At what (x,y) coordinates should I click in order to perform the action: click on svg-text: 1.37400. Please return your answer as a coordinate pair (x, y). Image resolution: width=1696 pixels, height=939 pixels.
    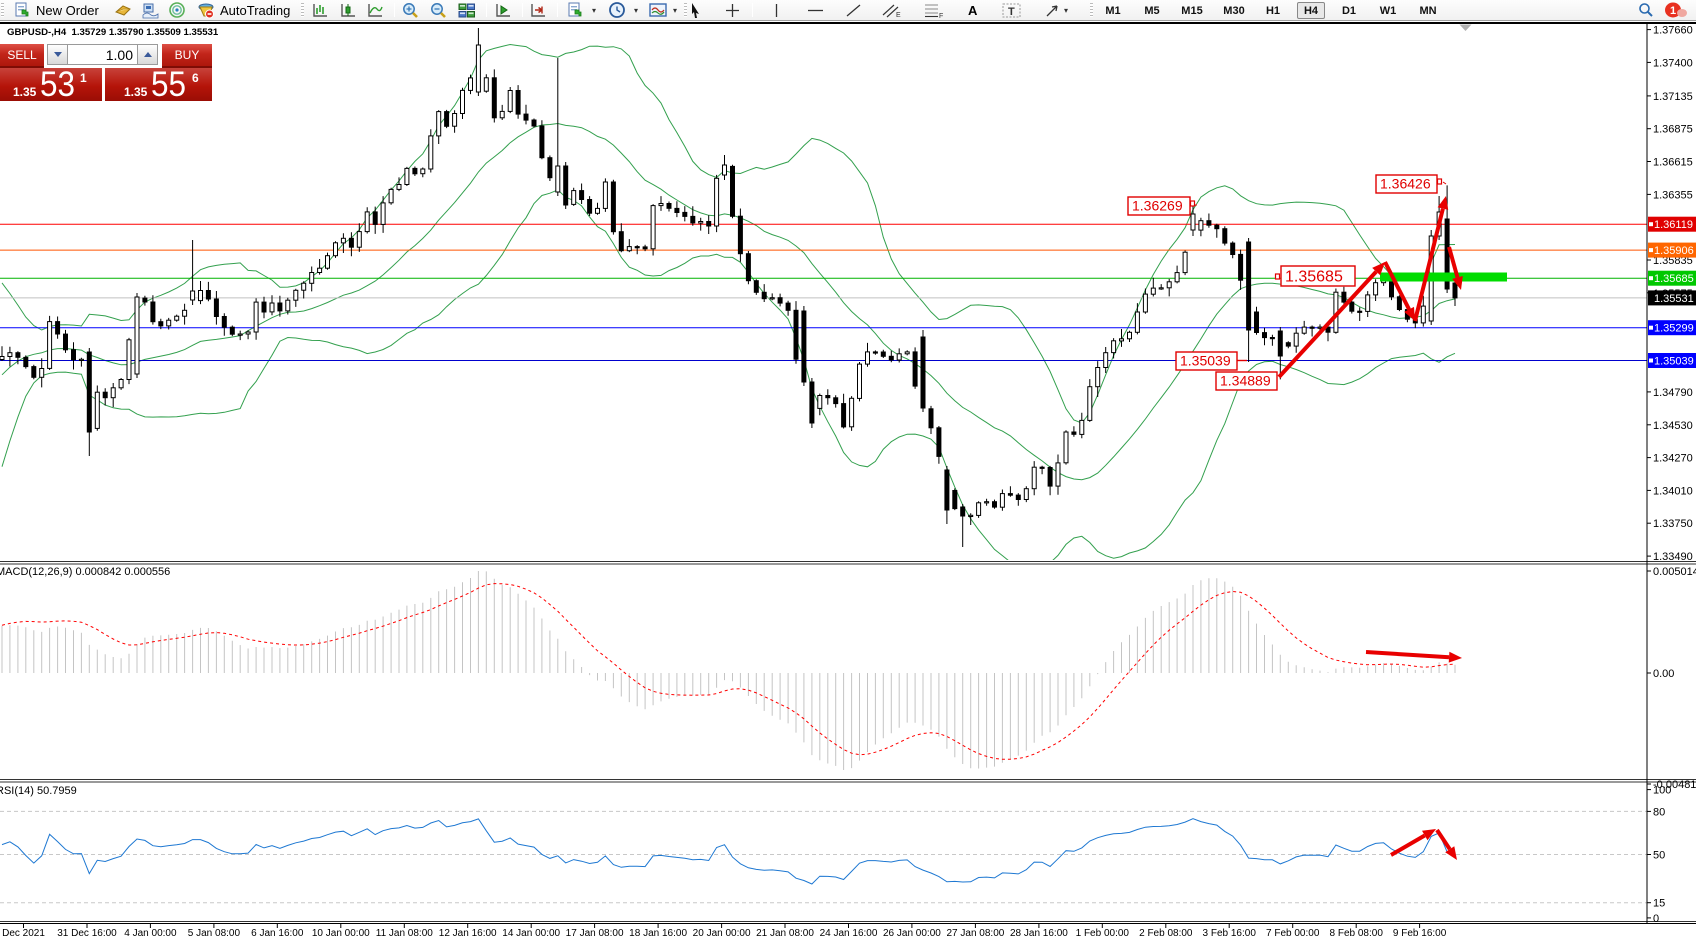
    Looking at the image, I should click on (1673, 63).